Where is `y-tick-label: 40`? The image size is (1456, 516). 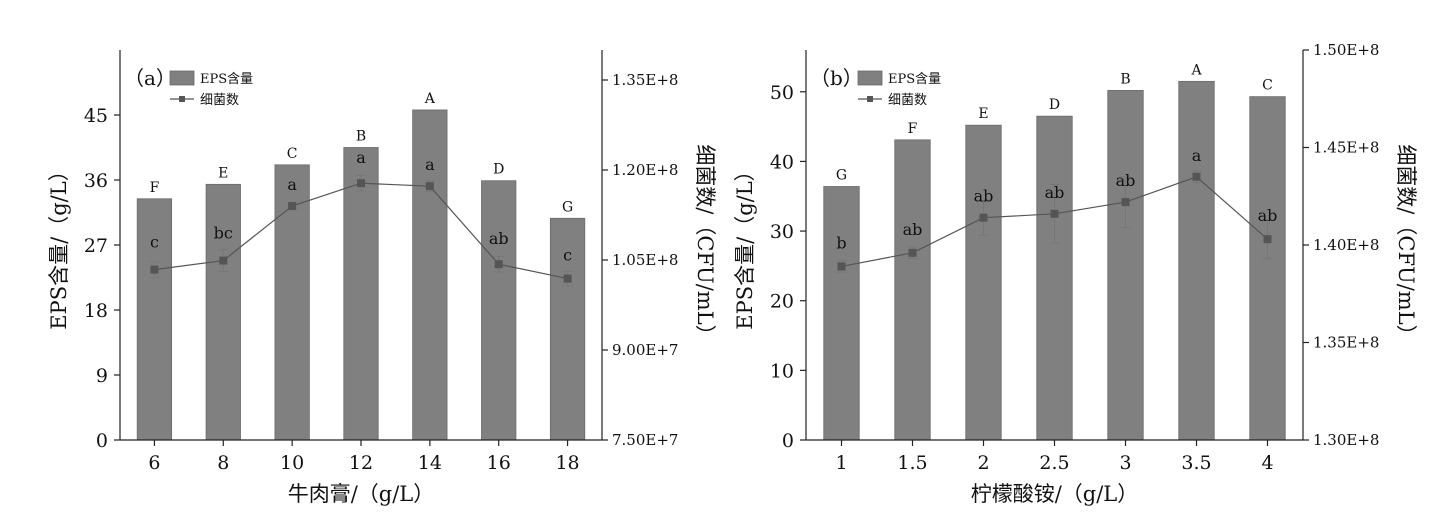
y-tick-label: 40 is located at coordinates (782, 162).